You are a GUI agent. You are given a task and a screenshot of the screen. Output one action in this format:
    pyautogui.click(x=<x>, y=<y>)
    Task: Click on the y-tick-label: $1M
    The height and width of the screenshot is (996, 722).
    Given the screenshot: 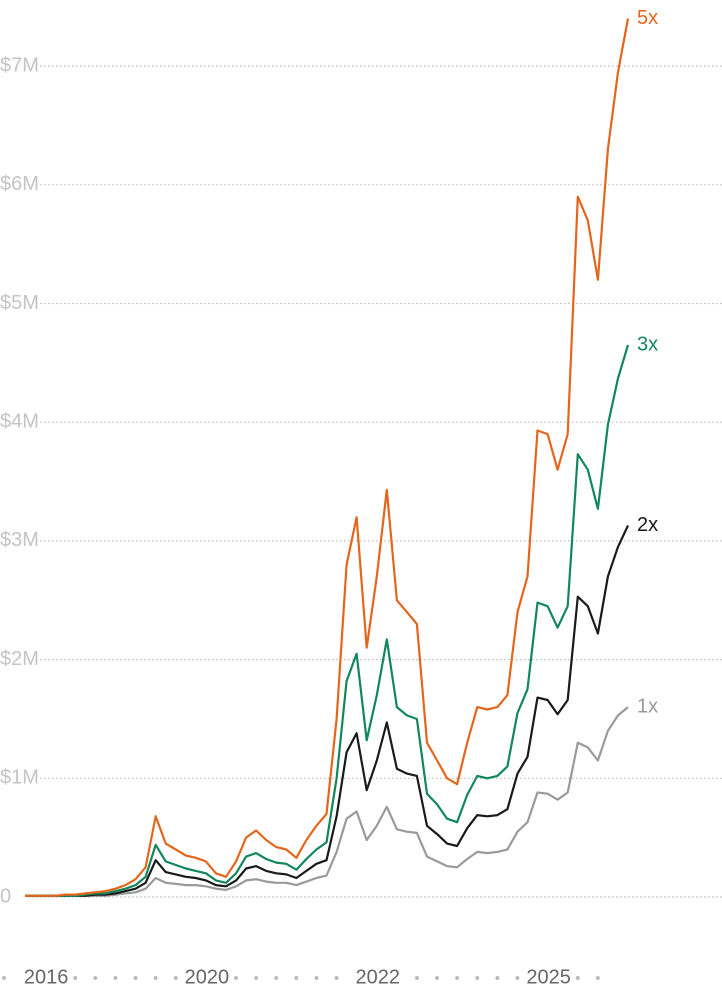 What is the action you would take?
    pyautogui.click(x=19, y=778)
    